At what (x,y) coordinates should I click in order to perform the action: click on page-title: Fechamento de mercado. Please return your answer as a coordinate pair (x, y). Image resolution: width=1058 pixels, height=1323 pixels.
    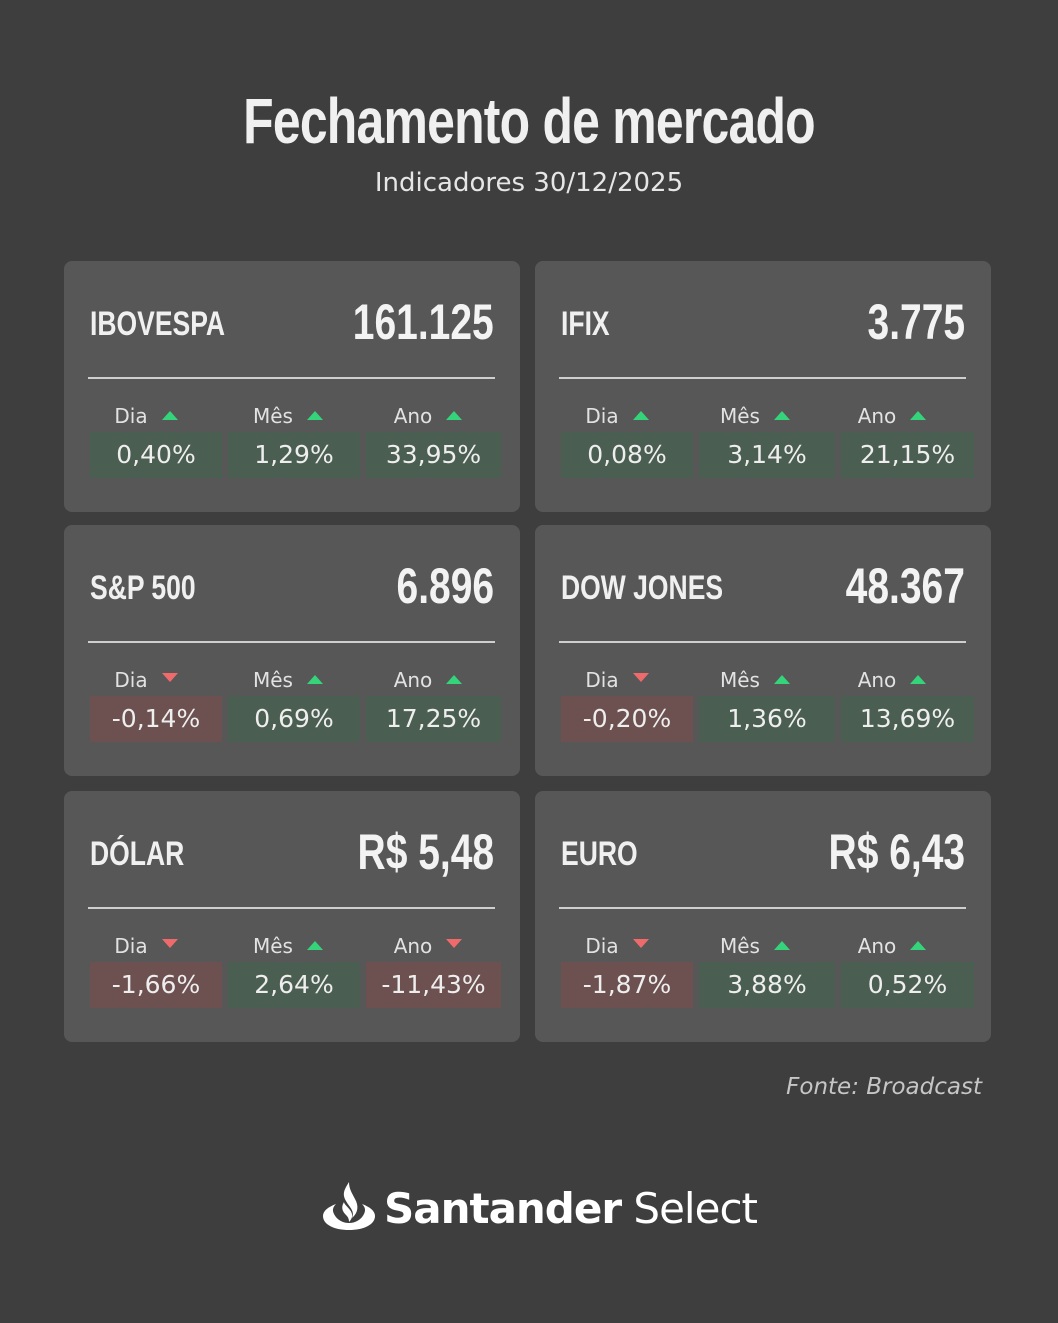
    Looking at the image, I should click on (529, 121).